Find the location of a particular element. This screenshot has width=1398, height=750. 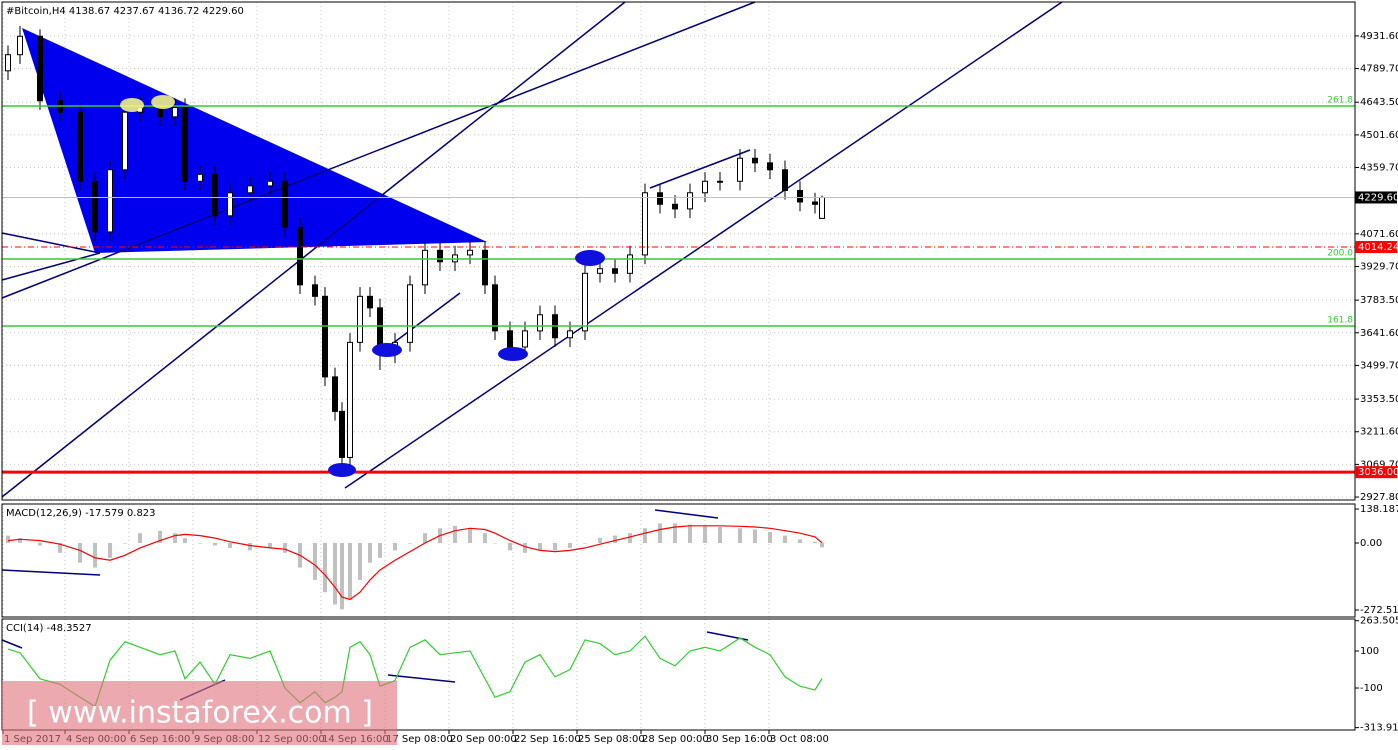

y-tick-label: 100 is located at coordinates (1369, 651).